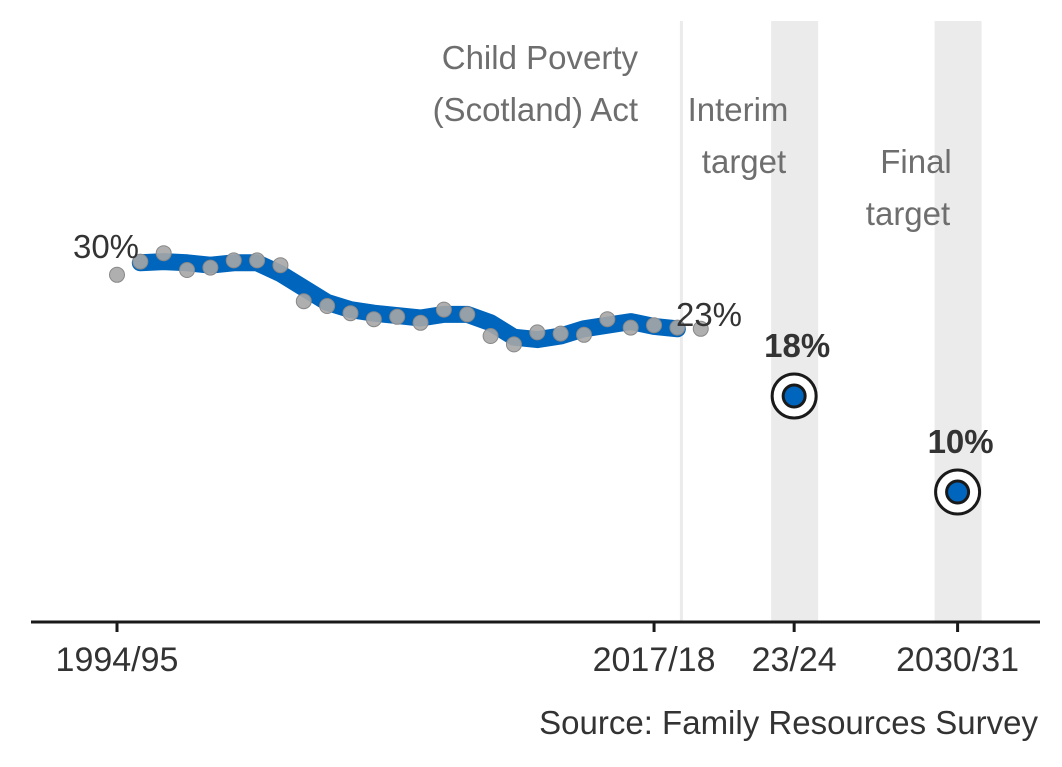 The width and height of the screenshot is (1062, 767). What do you see at coordinates (397, 316) in the screenshot?
I see `annual-point-2006` at bounding box center [397, 316].